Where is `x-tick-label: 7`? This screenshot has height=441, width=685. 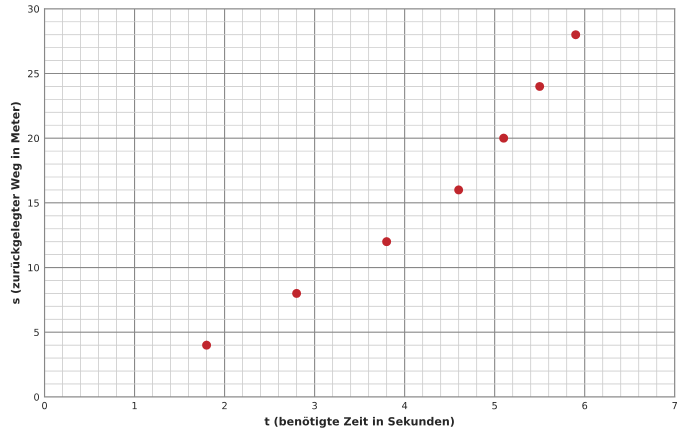
x-tick-label: 7 is located at coordinates (674, 406).